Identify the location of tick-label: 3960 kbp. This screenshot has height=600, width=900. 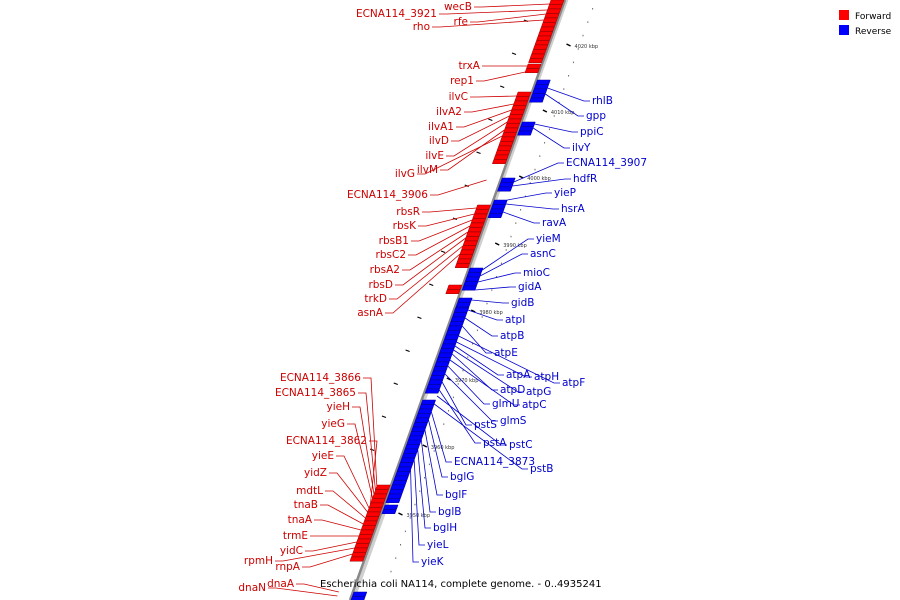
(443, 448).